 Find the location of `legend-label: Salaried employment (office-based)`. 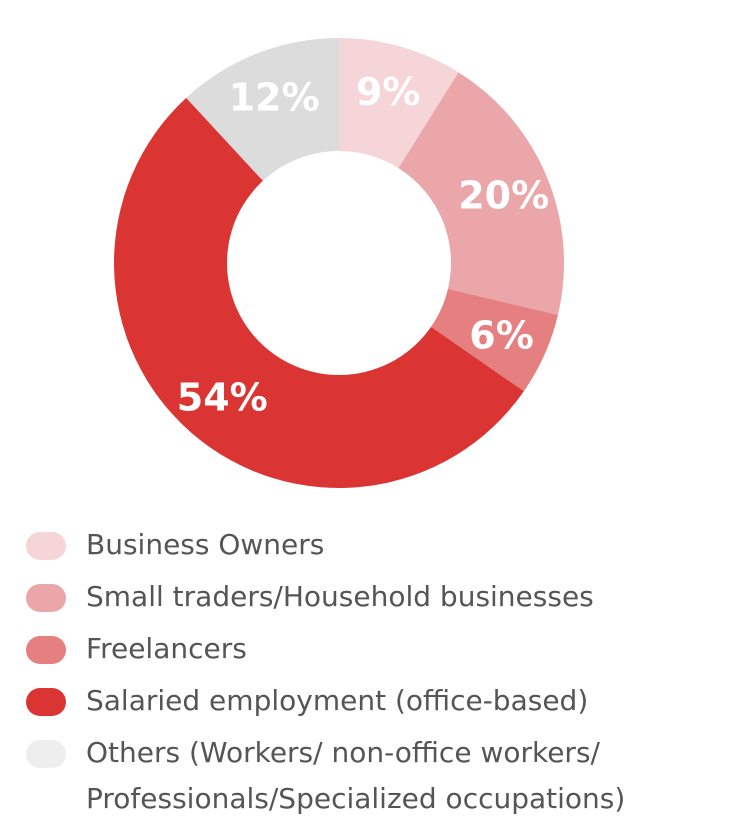

legend-label: Salaried employment (office-based) is located at coordinates (337, 700).